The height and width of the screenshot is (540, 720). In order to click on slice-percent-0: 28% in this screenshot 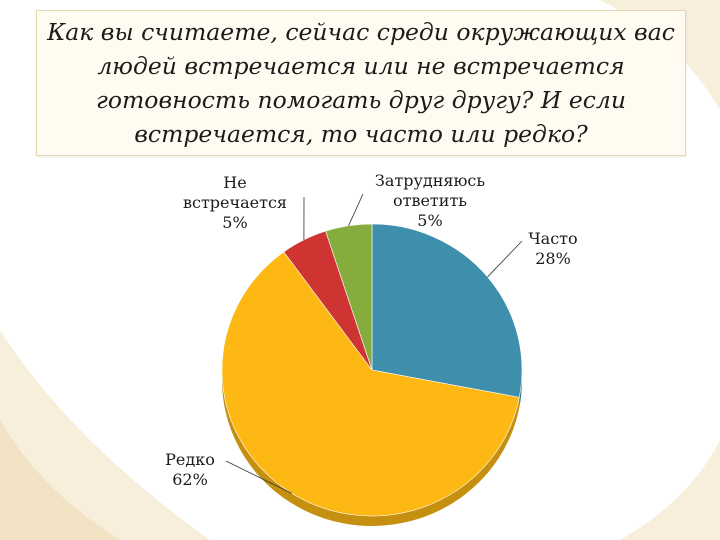, I will do `click(553, 258)`.